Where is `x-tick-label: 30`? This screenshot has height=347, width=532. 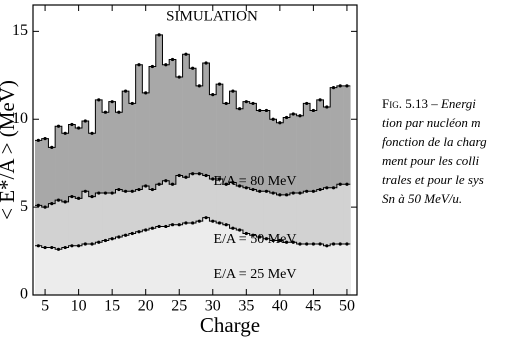 x-tick-label: 30 is located at coordinates (213, 306).